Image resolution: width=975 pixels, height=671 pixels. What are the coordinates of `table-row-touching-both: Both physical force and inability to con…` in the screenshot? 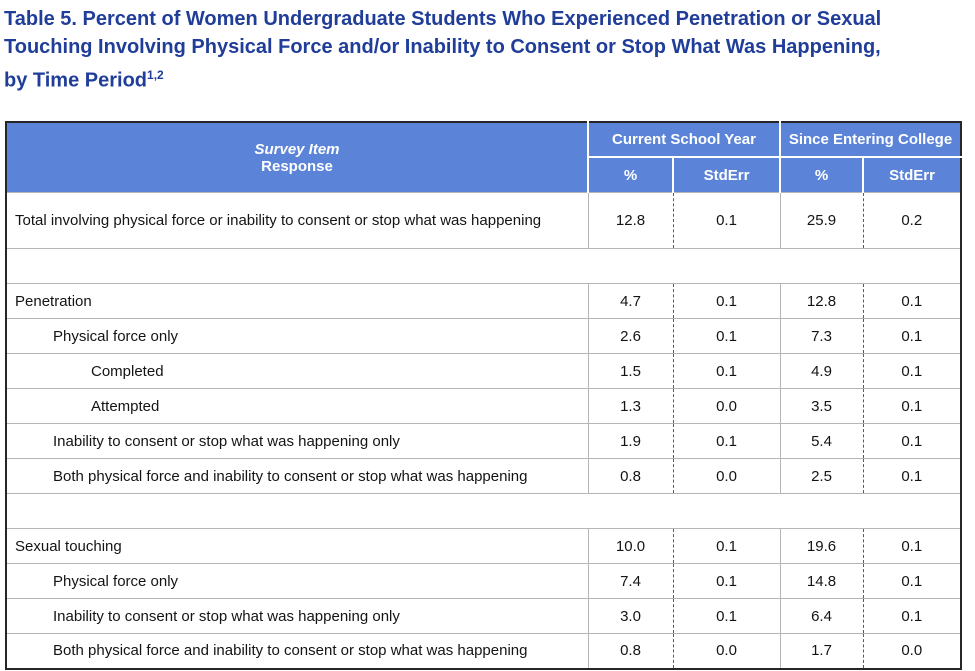 It's located at (483, 651).